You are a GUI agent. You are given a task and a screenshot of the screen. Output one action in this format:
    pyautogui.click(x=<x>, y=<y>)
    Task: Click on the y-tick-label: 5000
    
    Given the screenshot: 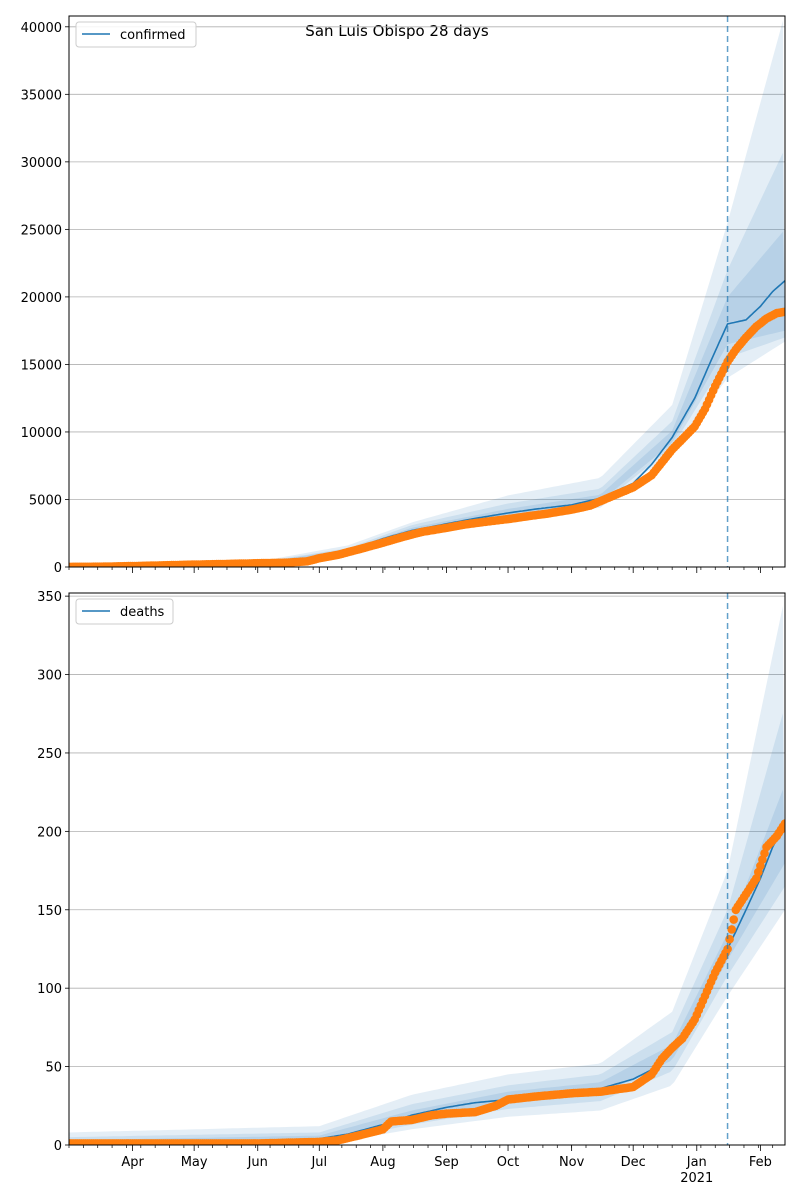 What is the action you would take?
    pyautogui.click(x=45, y=500)
    